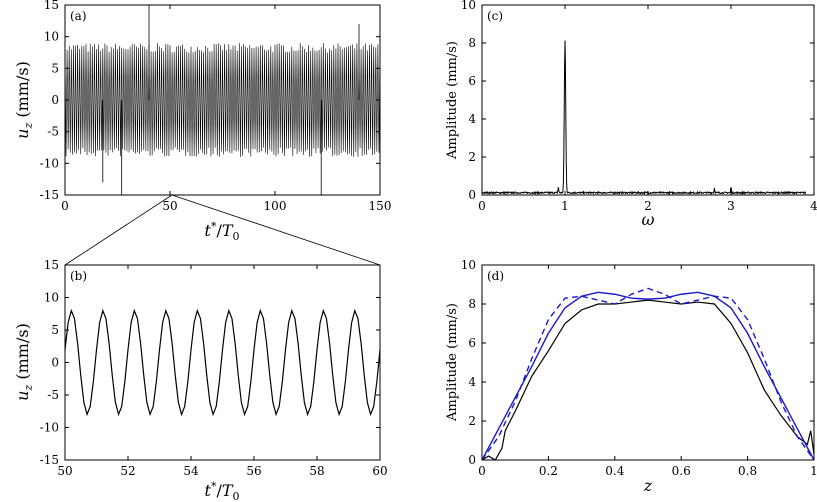 The image size is (817, 502). I want to click on panel-c-ylabel: Amplitude (mm/s), so click(452, 100).